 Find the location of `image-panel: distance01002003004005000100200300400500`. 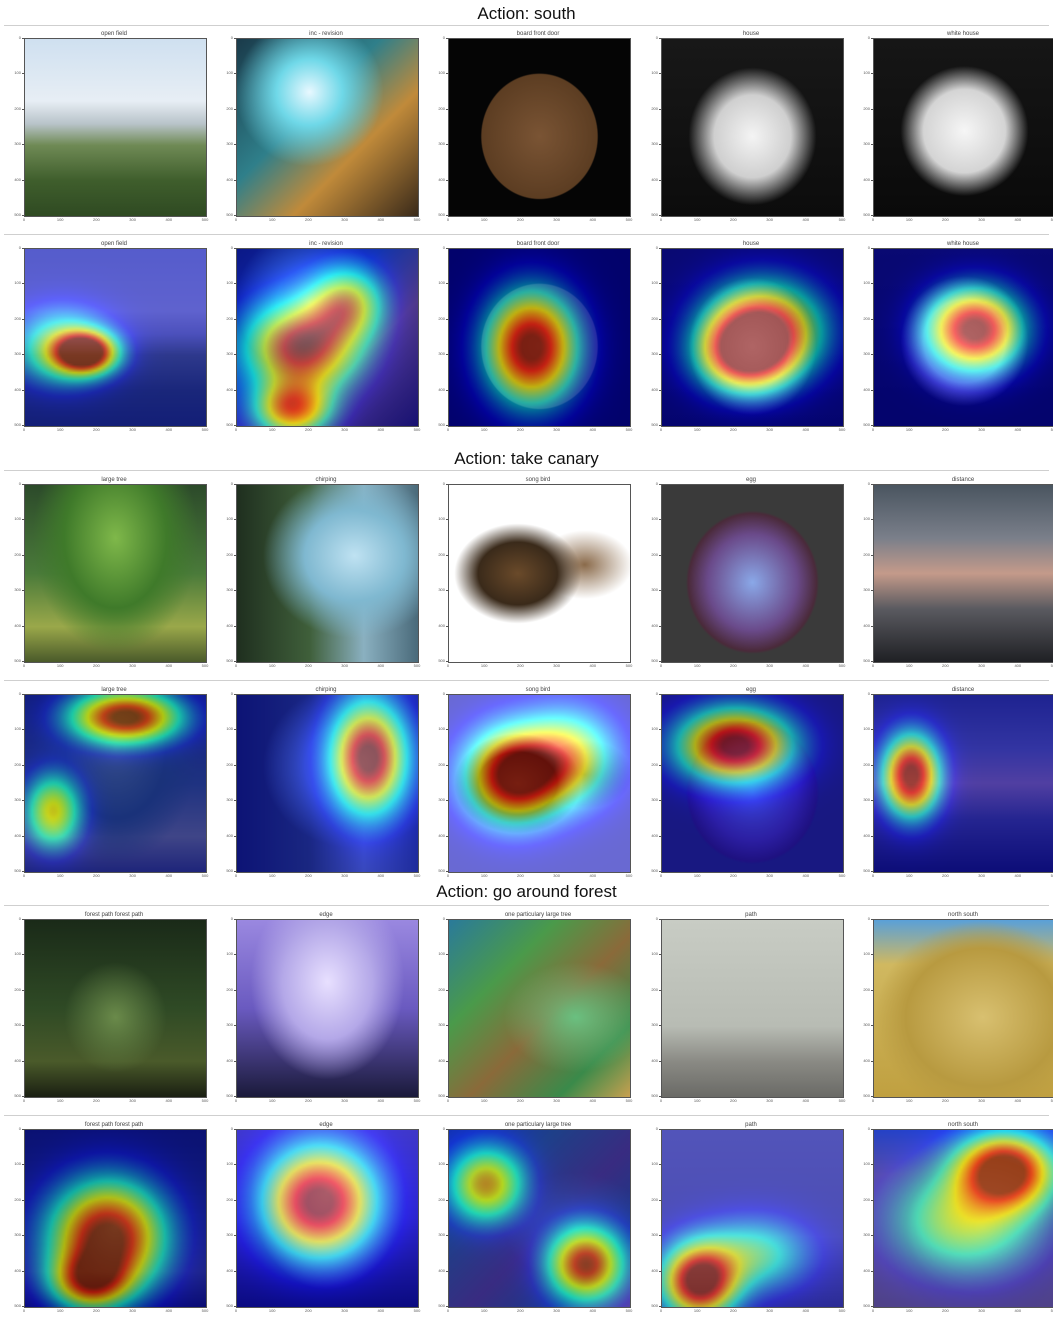

image-panel: distance01002003004005000100200300400500 is located at coordinates (955, 585).